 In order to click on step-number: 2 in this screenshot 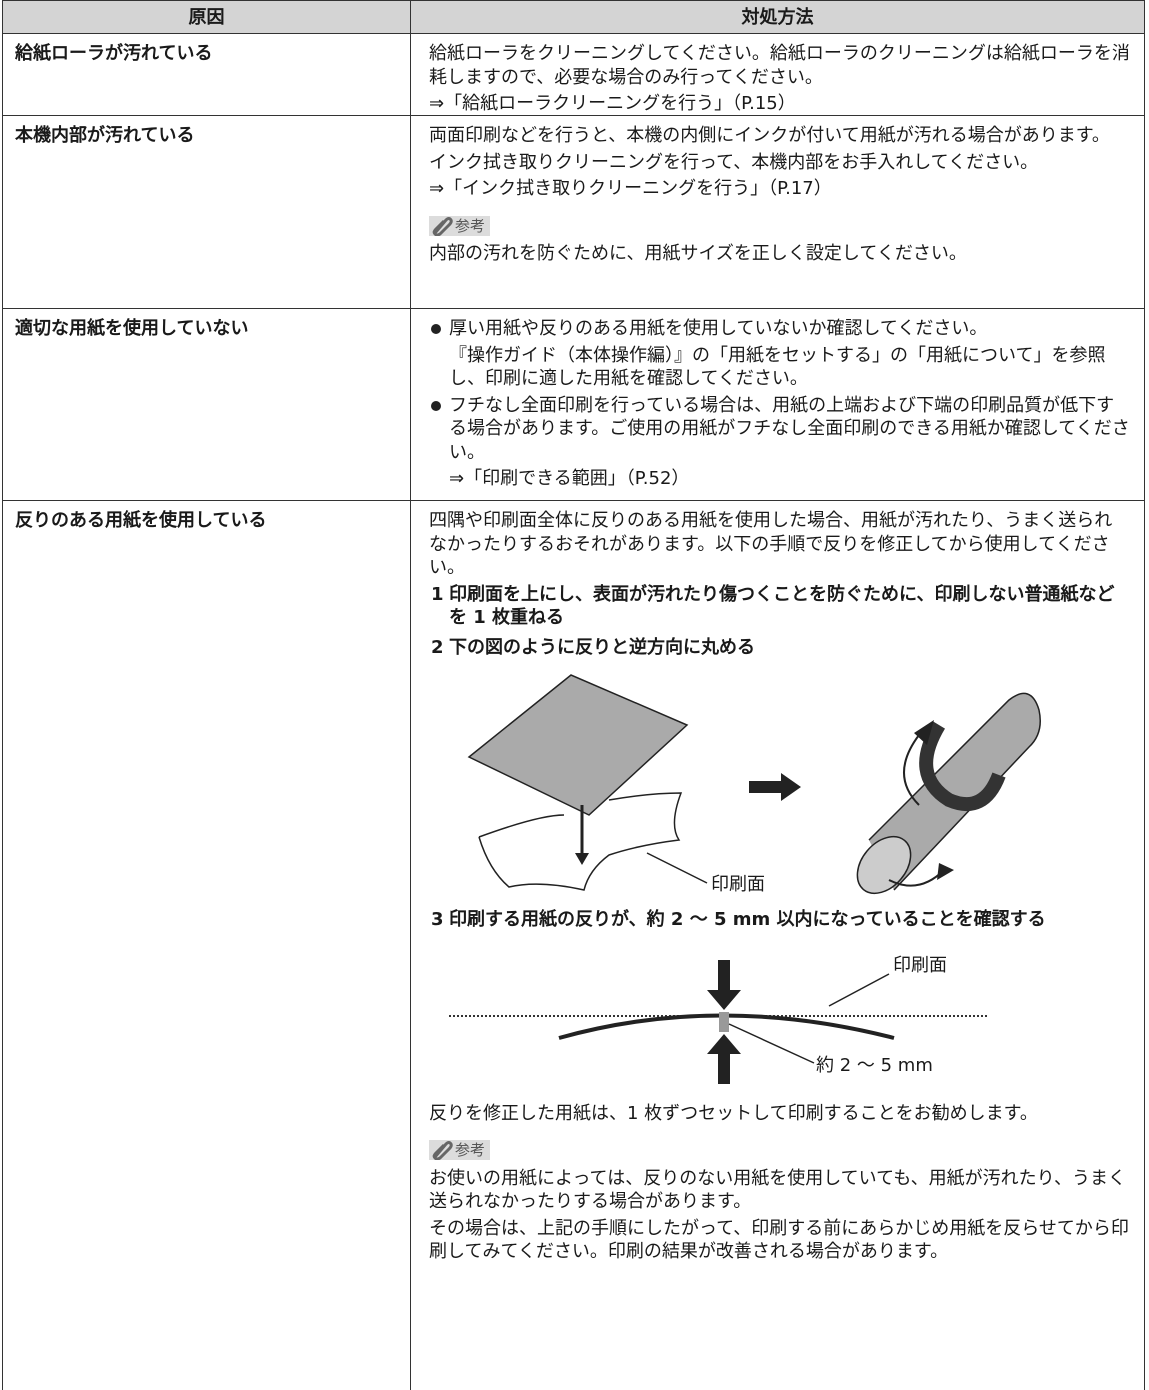, I will do `click(437, 647)`.